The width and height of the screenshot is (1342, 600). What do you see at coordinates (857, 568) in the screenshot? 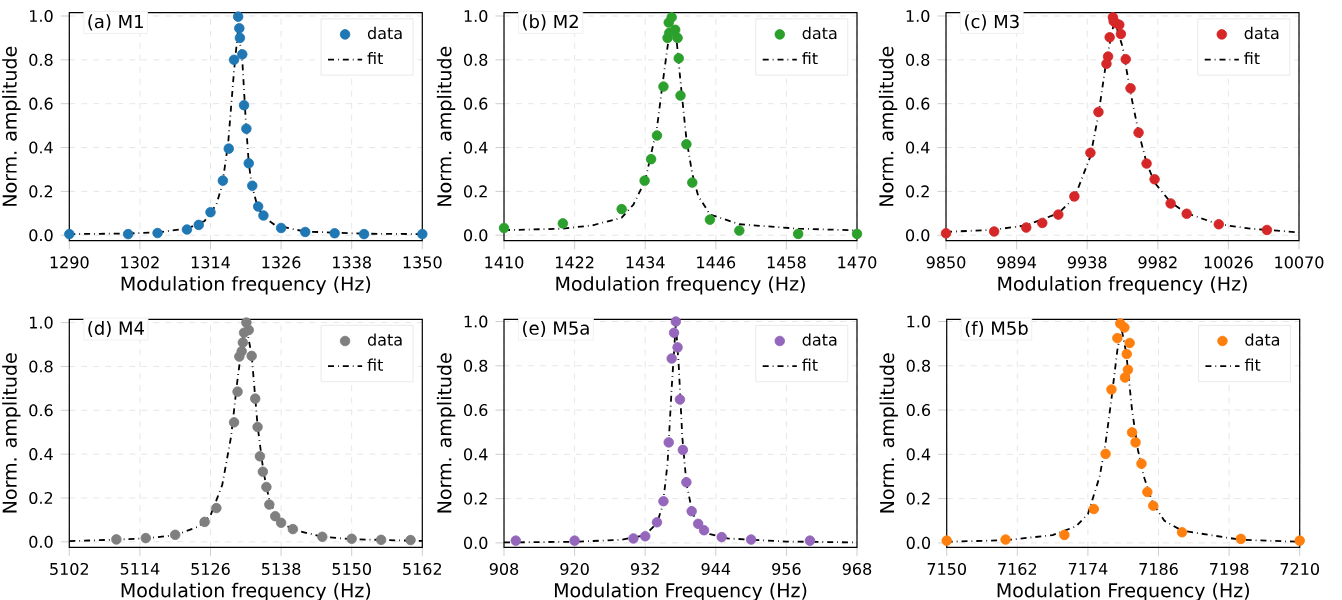
I see `x-tick-label: 968` at bounding box center [857, 568].